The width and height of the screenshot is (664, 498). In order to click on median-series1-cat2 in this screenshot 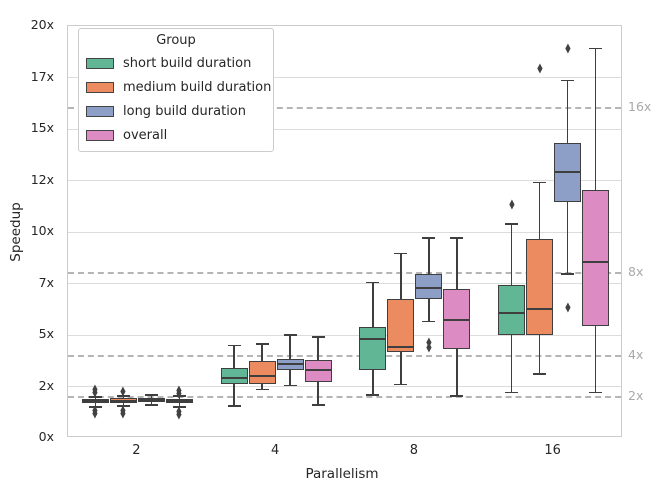, I will do `click(401, 347)`.